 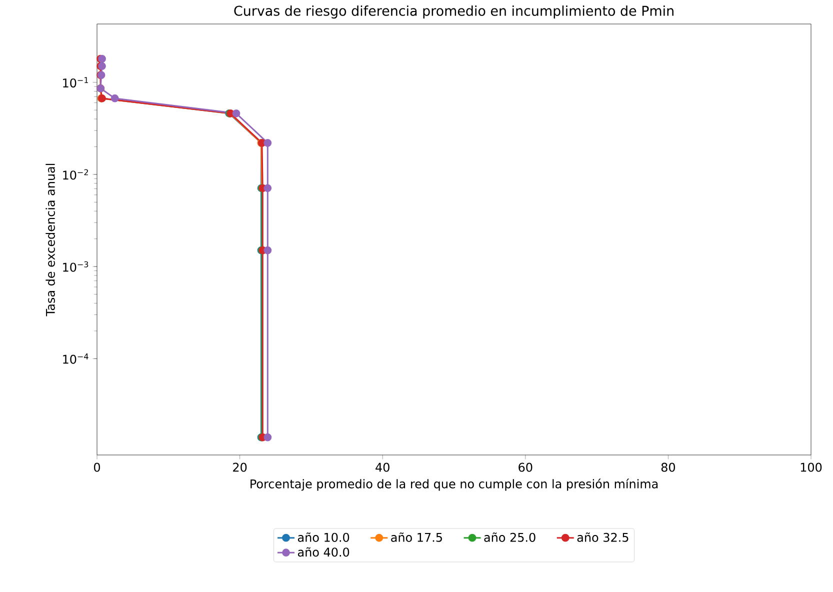 What do you see at coordinates (75, 82) in the screenshot?
I see `y-tick-label: 10$^{−1}$` at bounding box center [75, 82].